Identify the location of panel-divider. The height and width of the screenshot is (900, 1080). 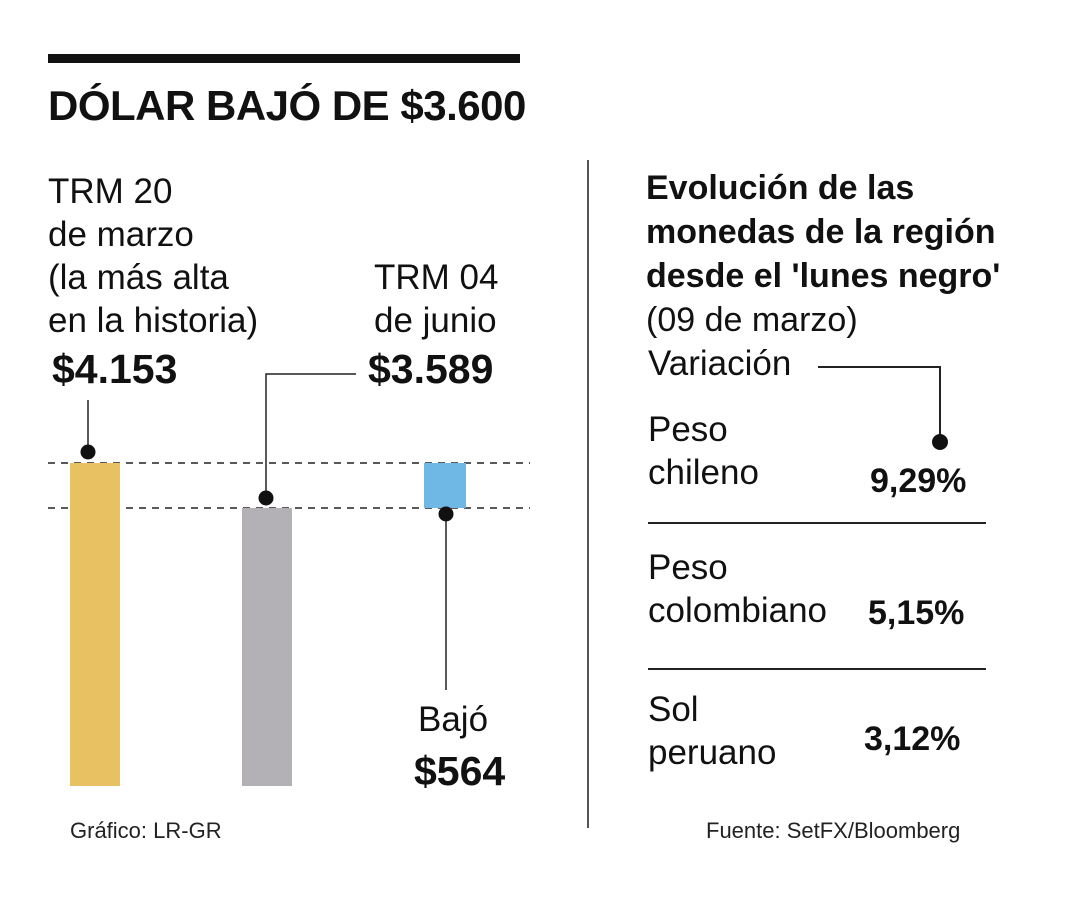
(588, 494).